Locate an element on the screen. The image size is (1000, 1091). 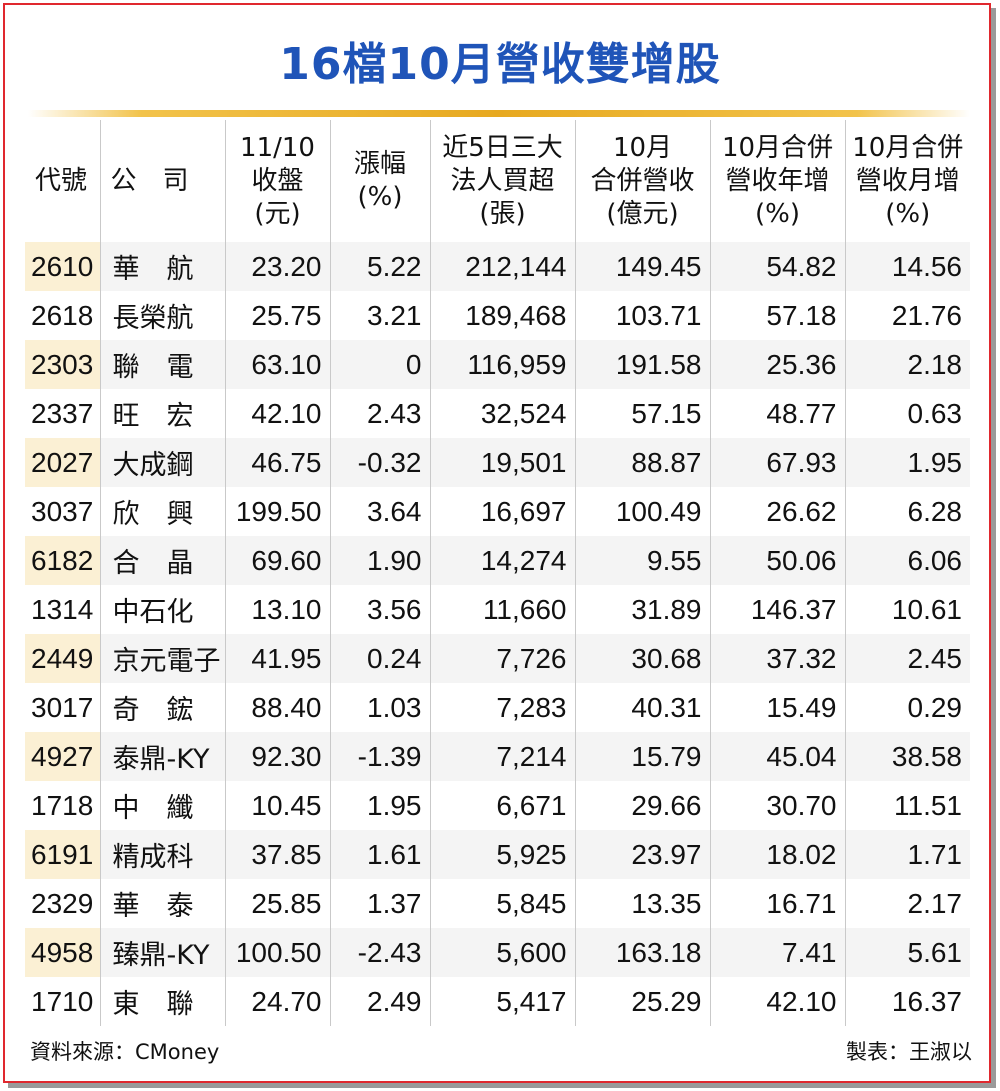
cell-close: 42.10 is located at coordinates (277, 413).